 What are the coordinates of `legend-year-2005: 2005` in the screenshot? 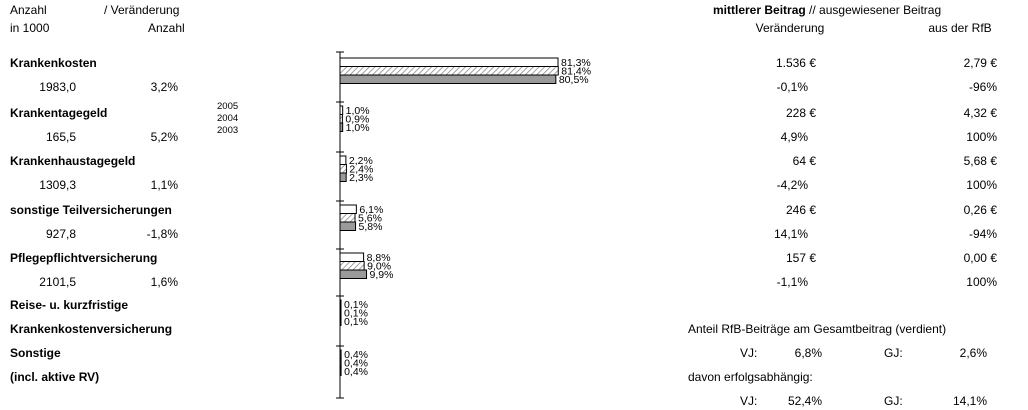 It's located at (228, 106).